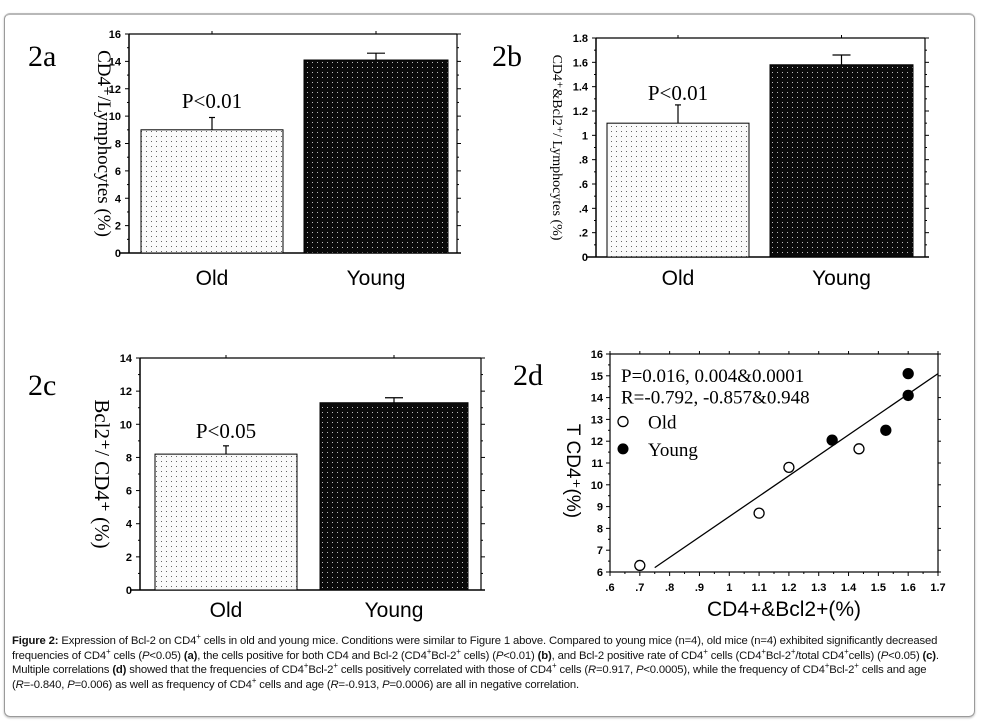  Describe the element at coordinates (166, 655) in the screenshot. I see `caption-segment: <0.05)` at that location.